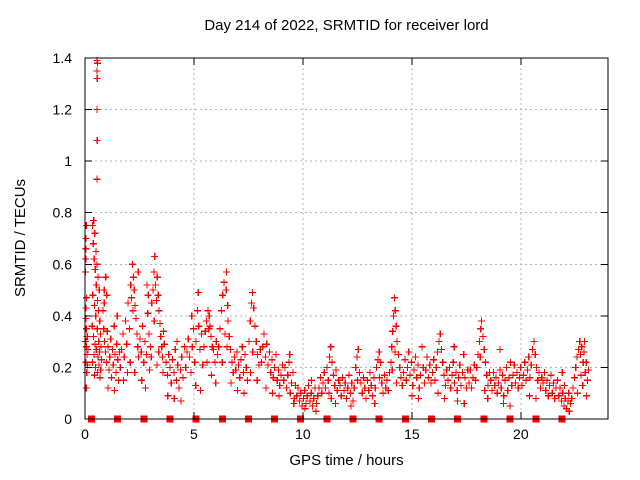  What do you see at coordinates (63, 316) in the screenshot?
I see `y-tick-label: 0.4` at bounding box center [63, 316].